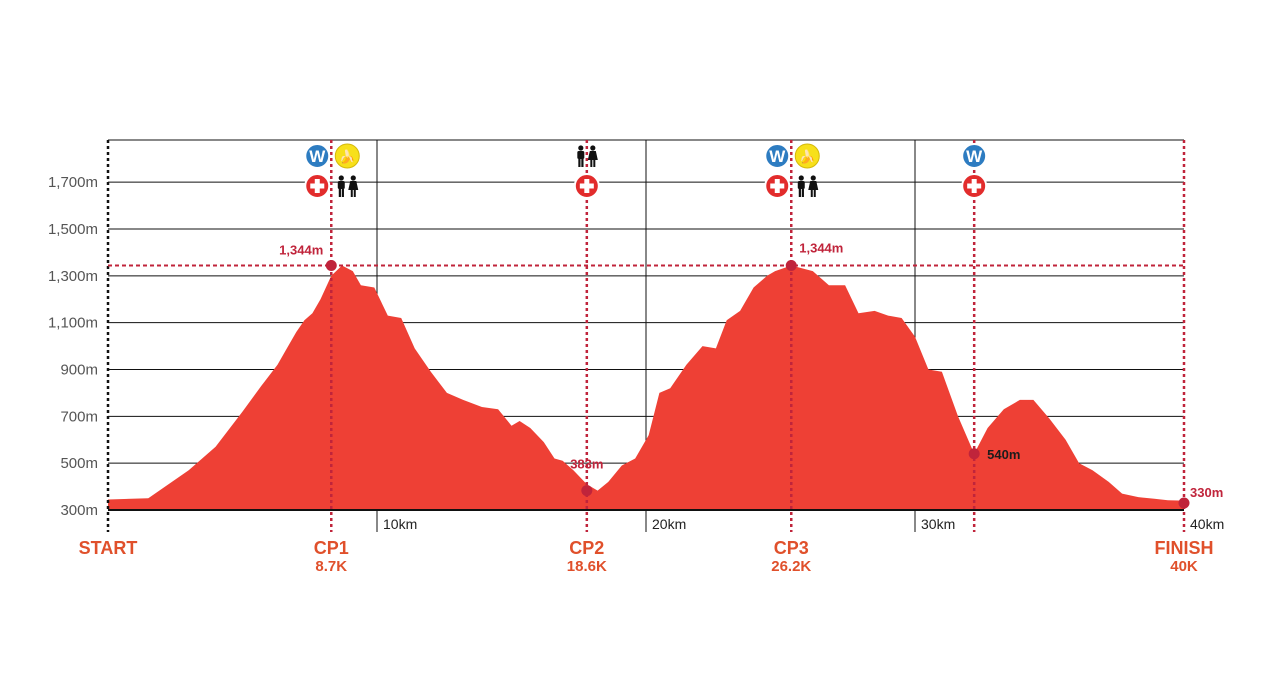 The height and width of the screenshot is (700, 1280). Describe the element at coordinates (646, 171) in the screenshot. I see `icon-layer: W 🍌 W 🍌 W` at that location.